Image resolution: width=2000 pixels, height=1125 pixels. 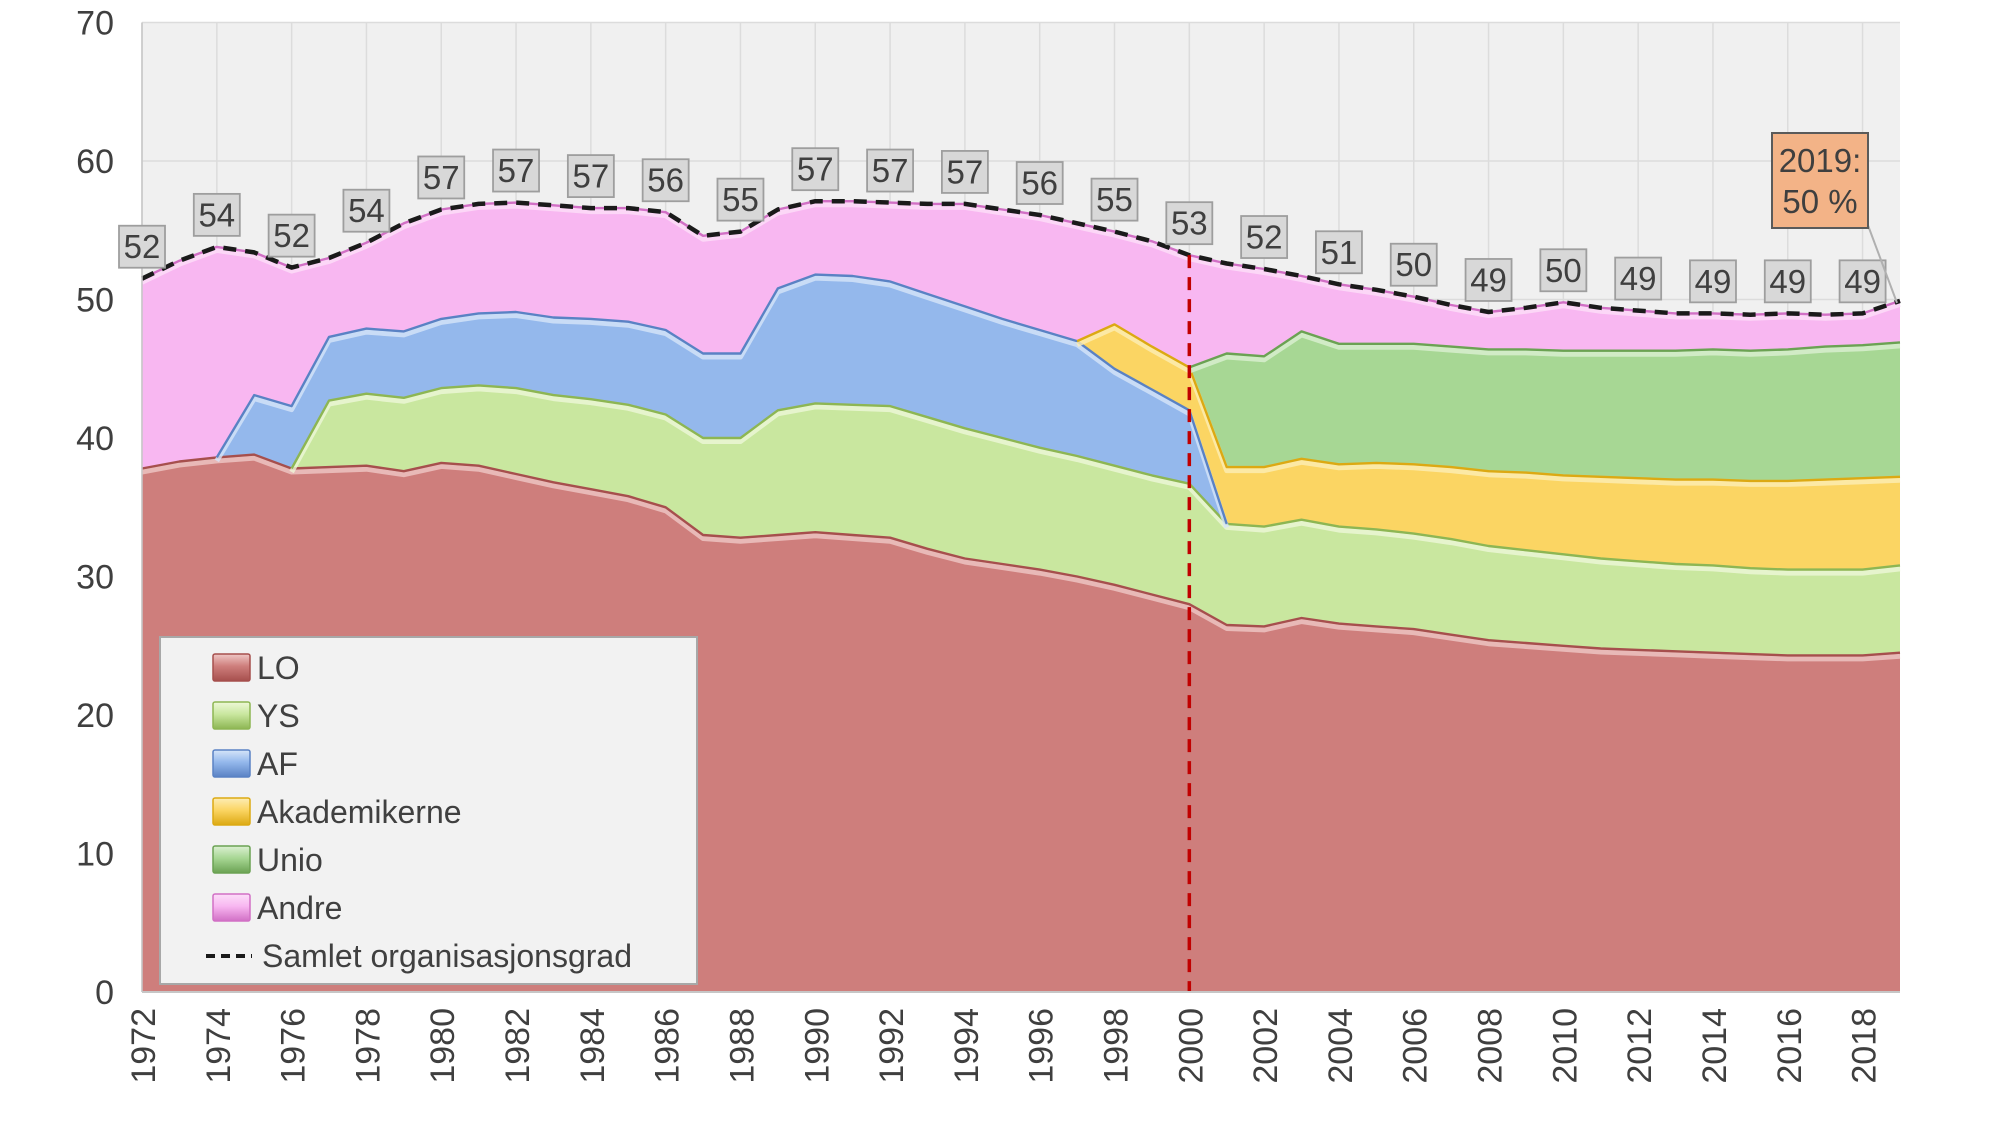 What do you see at coordinates (892, 1046) in the screenshot?
I see `x-axis-tick: 1992` at bounding box center [892, 1046].